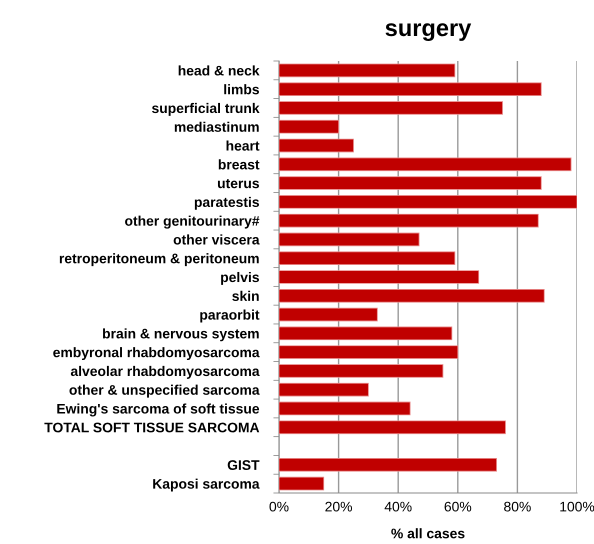 This screenshot has width=594, height=544. I want to click on x-tick-label: 60%, so click(458, 507).